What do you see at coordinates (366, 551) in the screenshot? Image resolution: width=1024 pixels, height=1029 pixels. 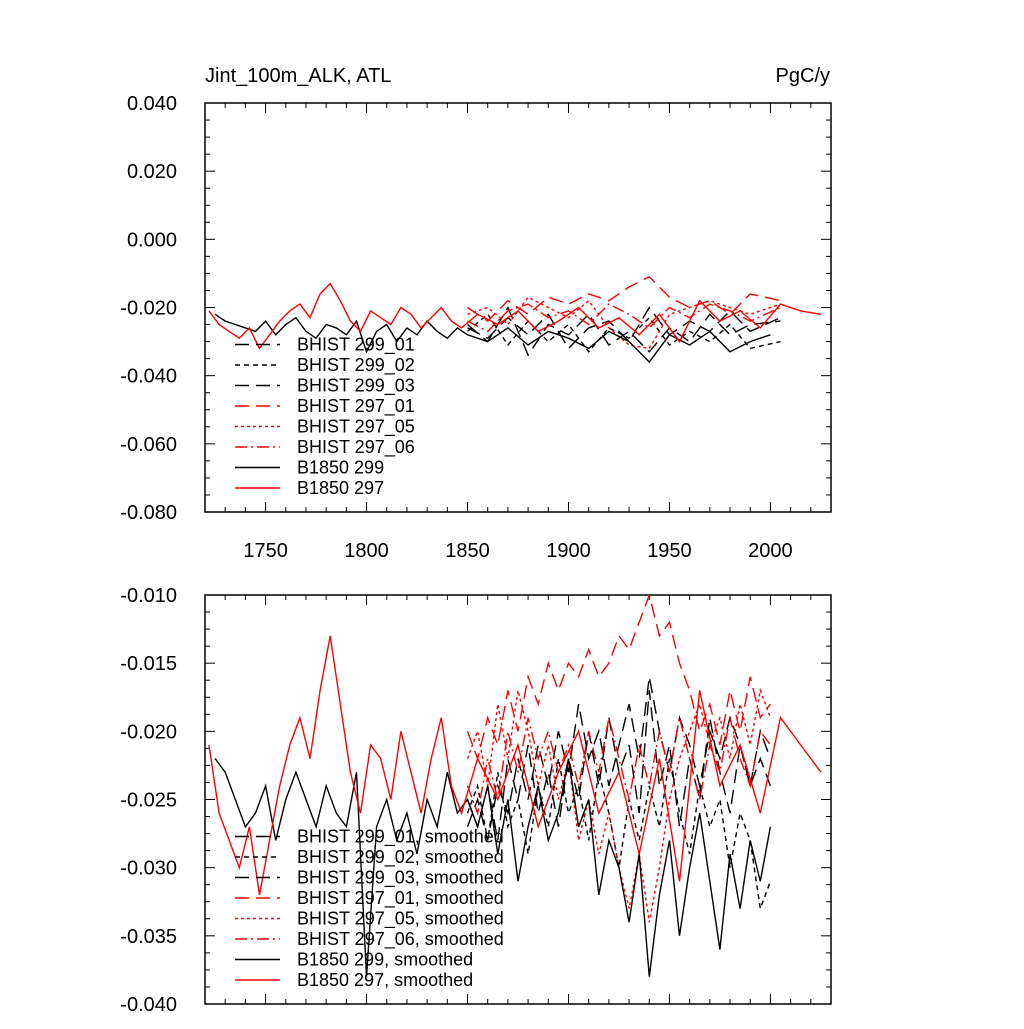 I see `x-tick-label: 1800` at bounding box center [366, 551].